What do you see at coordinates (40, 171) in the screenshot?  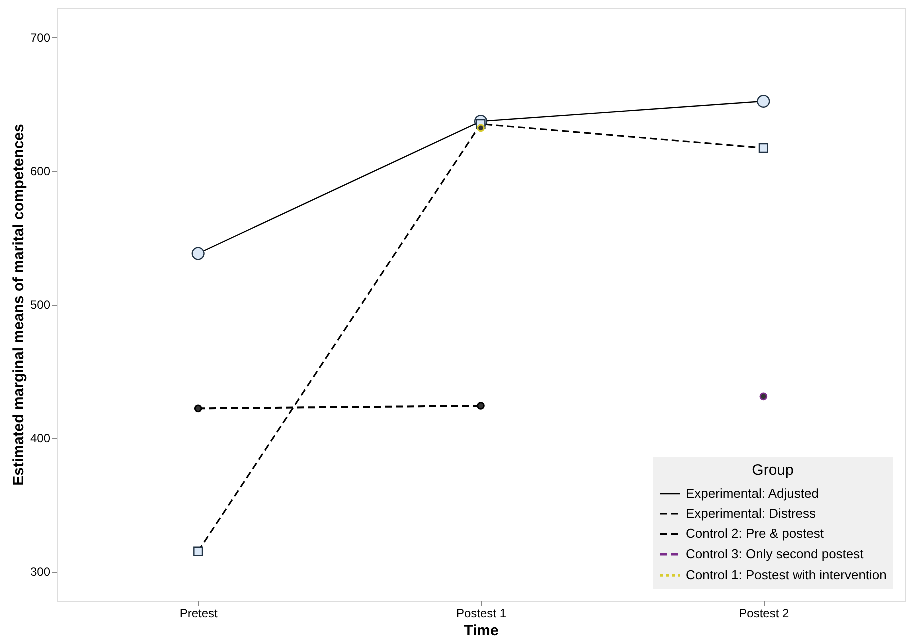 I see `y-tick-label: 600` at bounding box center [40, 171].